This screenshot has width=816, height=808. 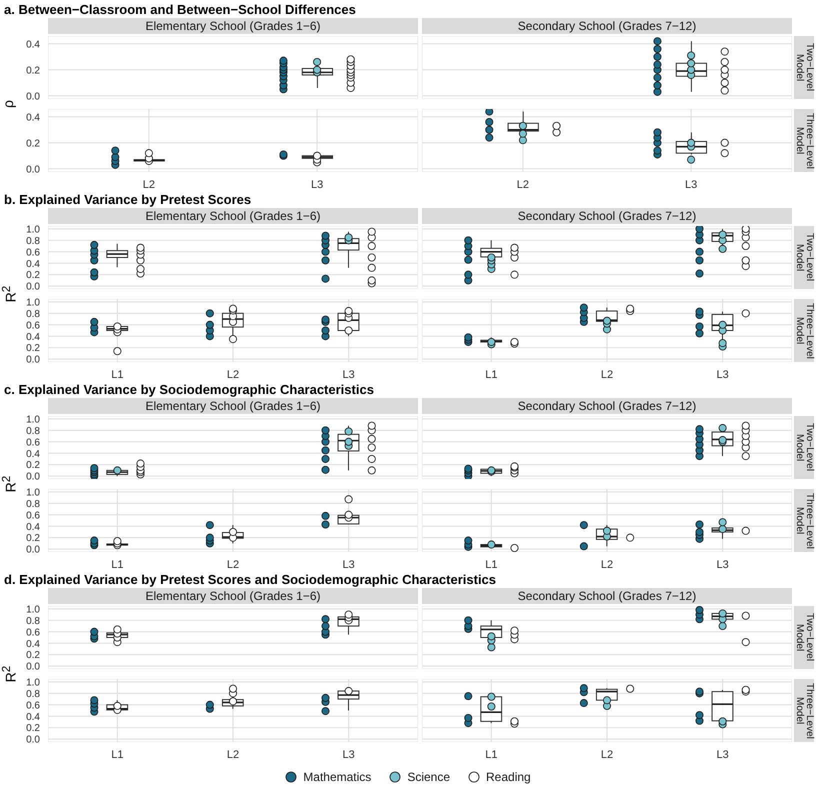 What do you see at coordinates (128, 199) in the screenshot?
I see `chart-title: b. Explained Variance by Pretest Scores` at bounding box center [128, 199].